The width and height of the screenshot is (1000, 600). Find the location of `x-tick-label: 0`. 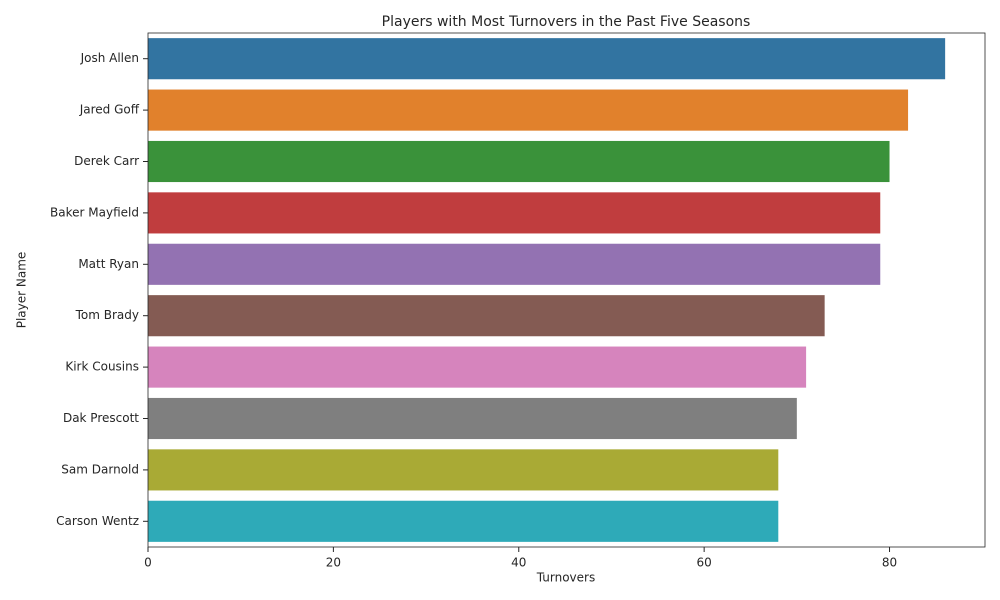

x-tick-label: 0 is located at coordinates (148, 563).